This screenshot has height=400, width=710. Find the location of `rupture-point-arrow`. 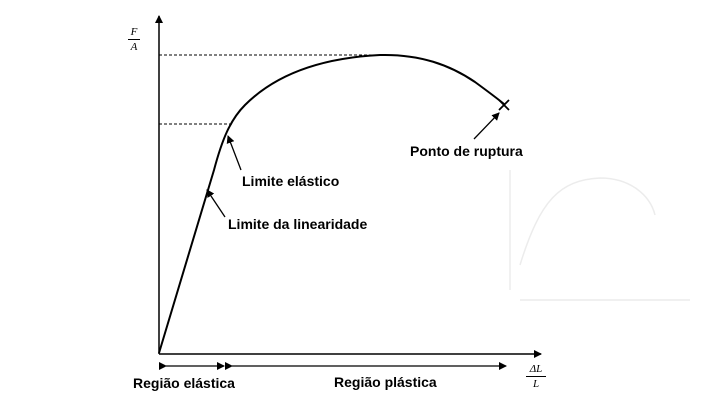

rupture-point-arrow is located at coordinates (486, 126).